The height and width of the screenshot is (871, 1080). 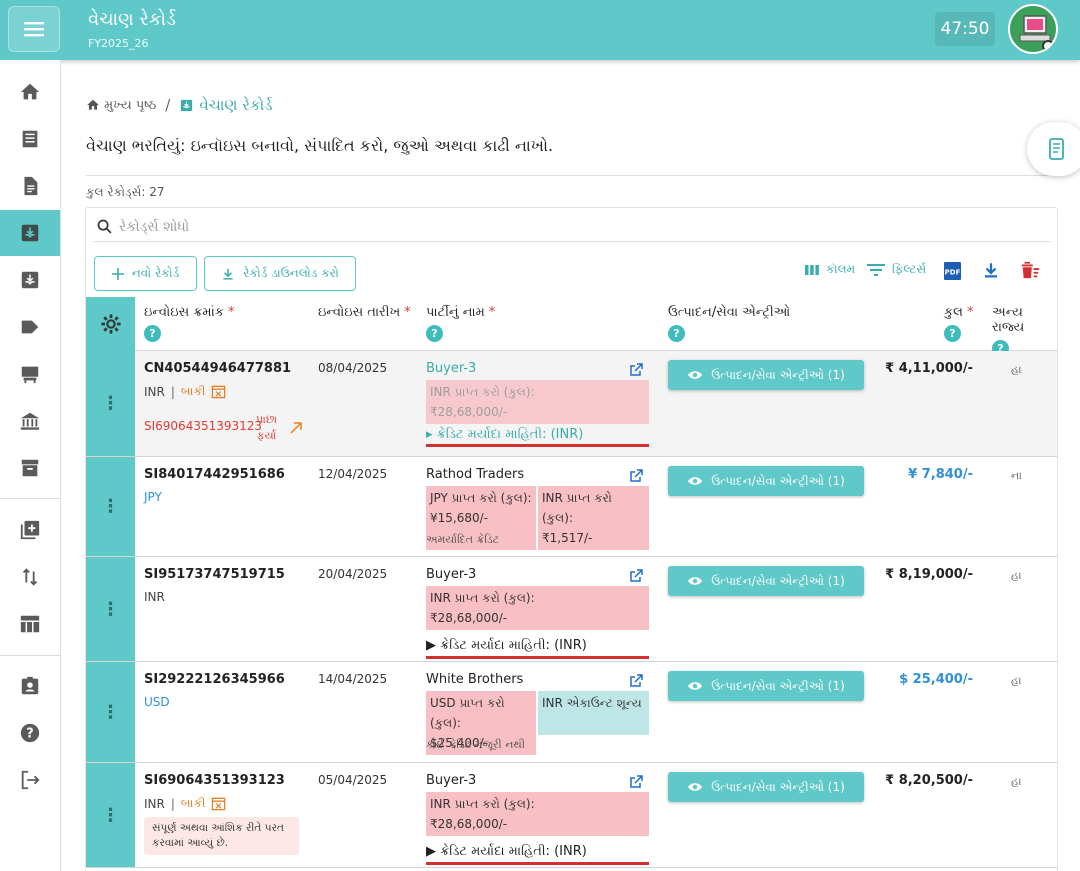 I want to click on new-record-label: નવો રેકોર્ડ, so click(x=155, y=273).